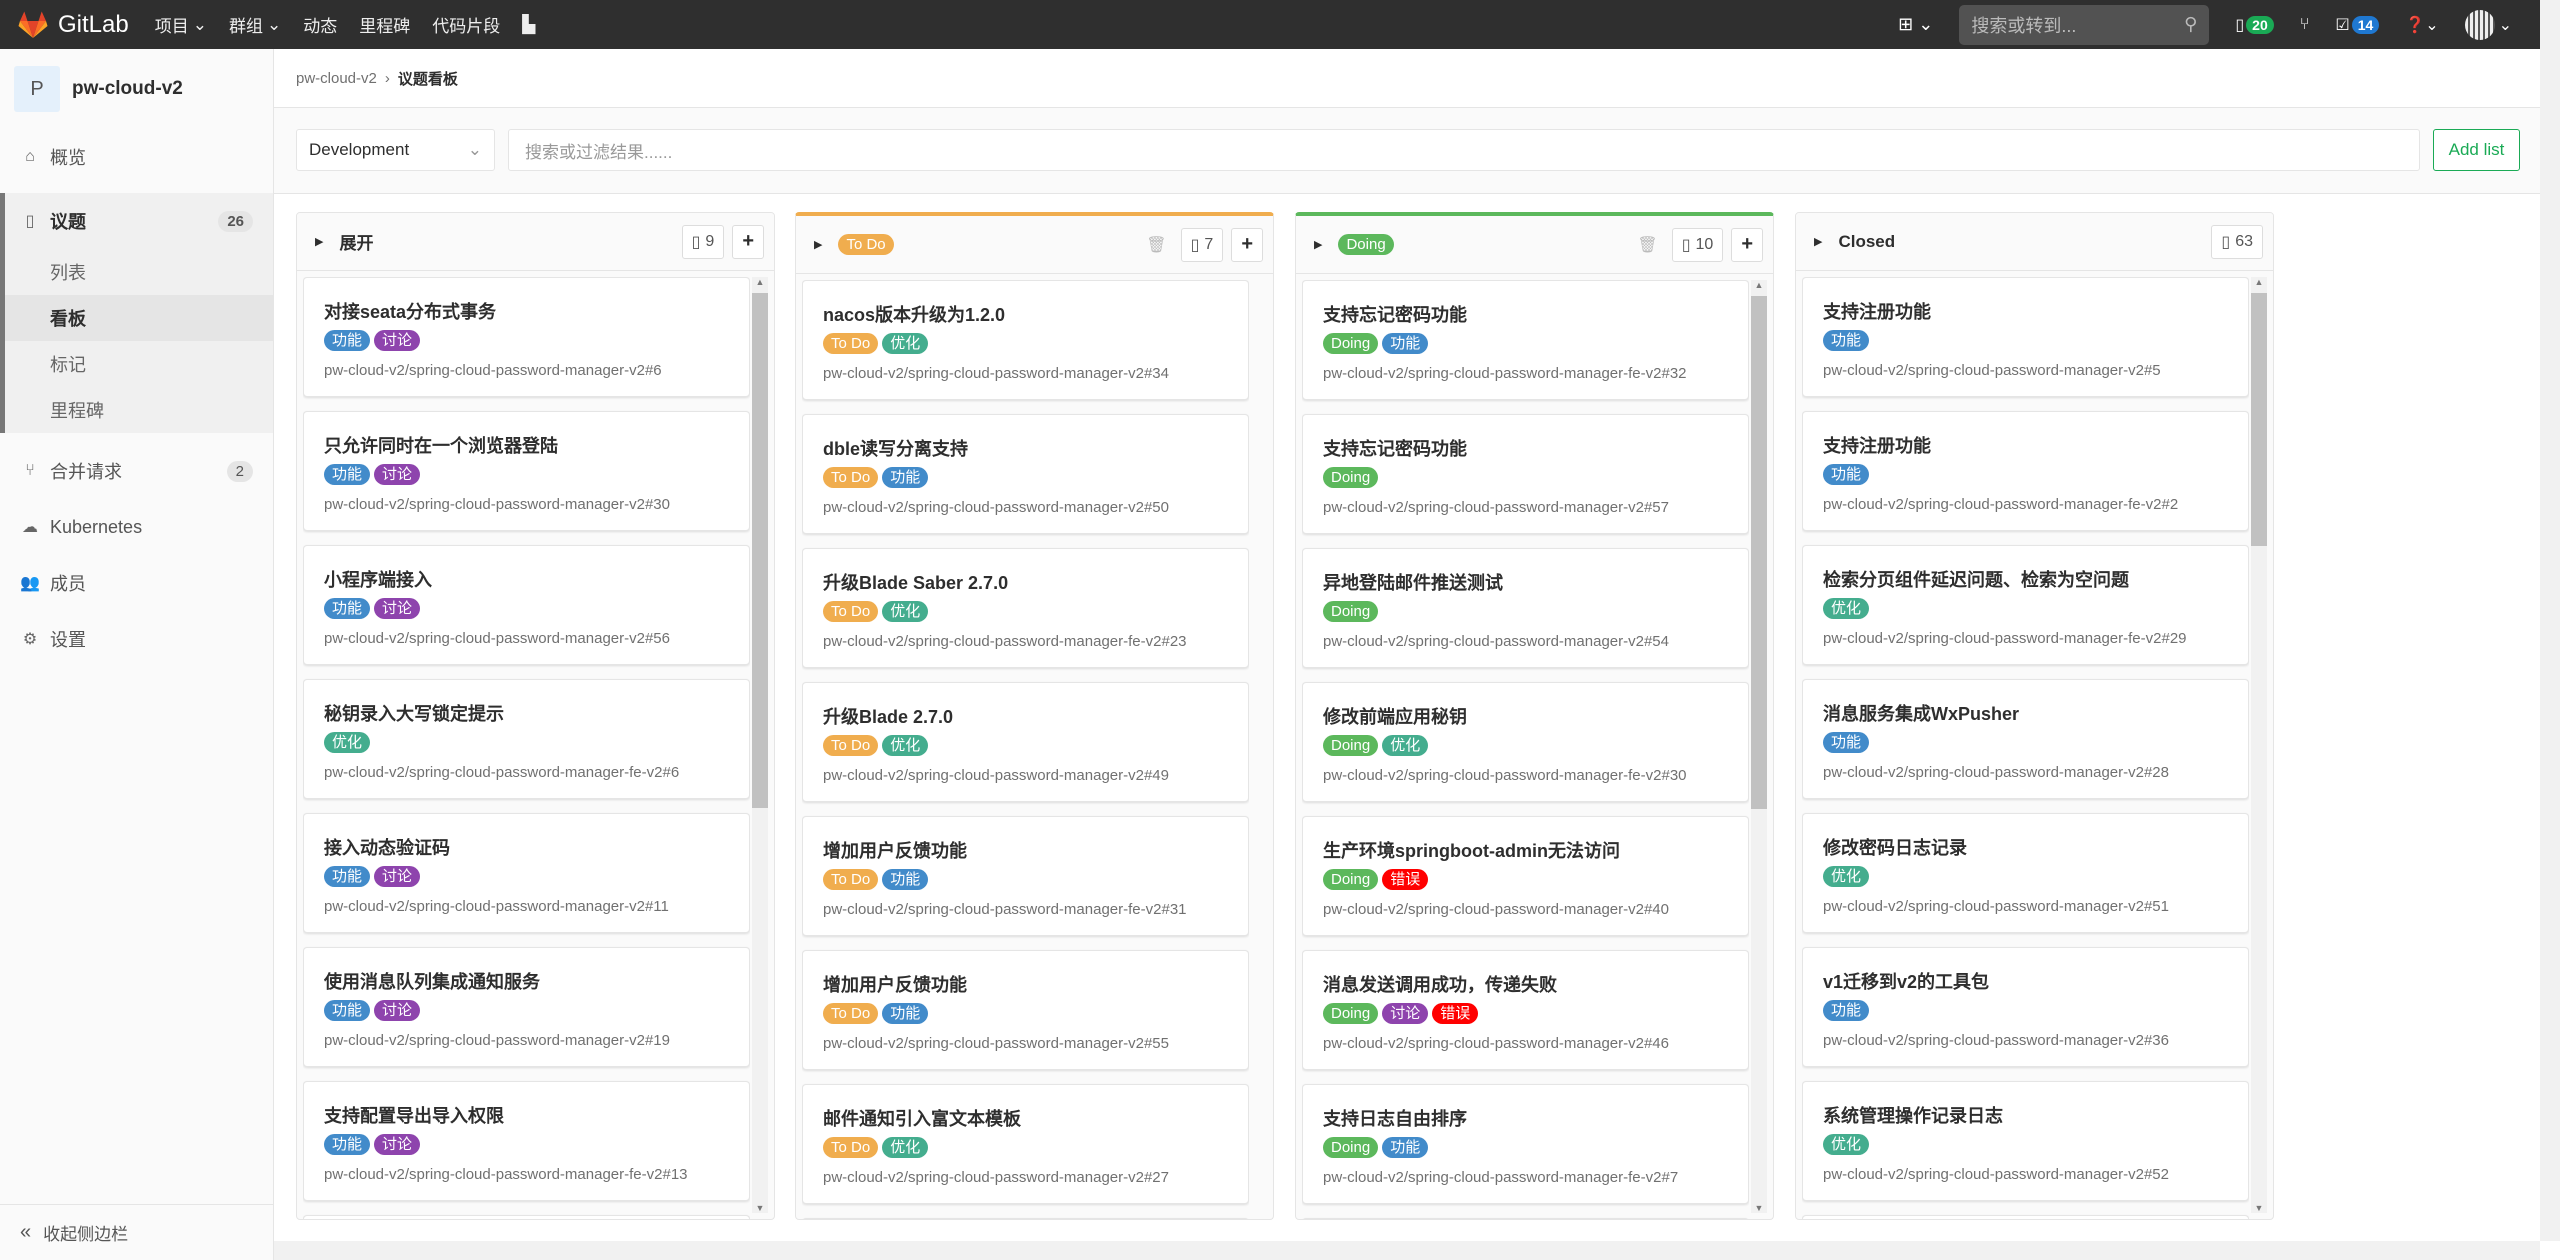 Image resolution: width=2560 pixels, height=1260 pixels. Describe the element at coordinates (529, 24) in the screenshot. I see `chart-icon: ▙` at that location.